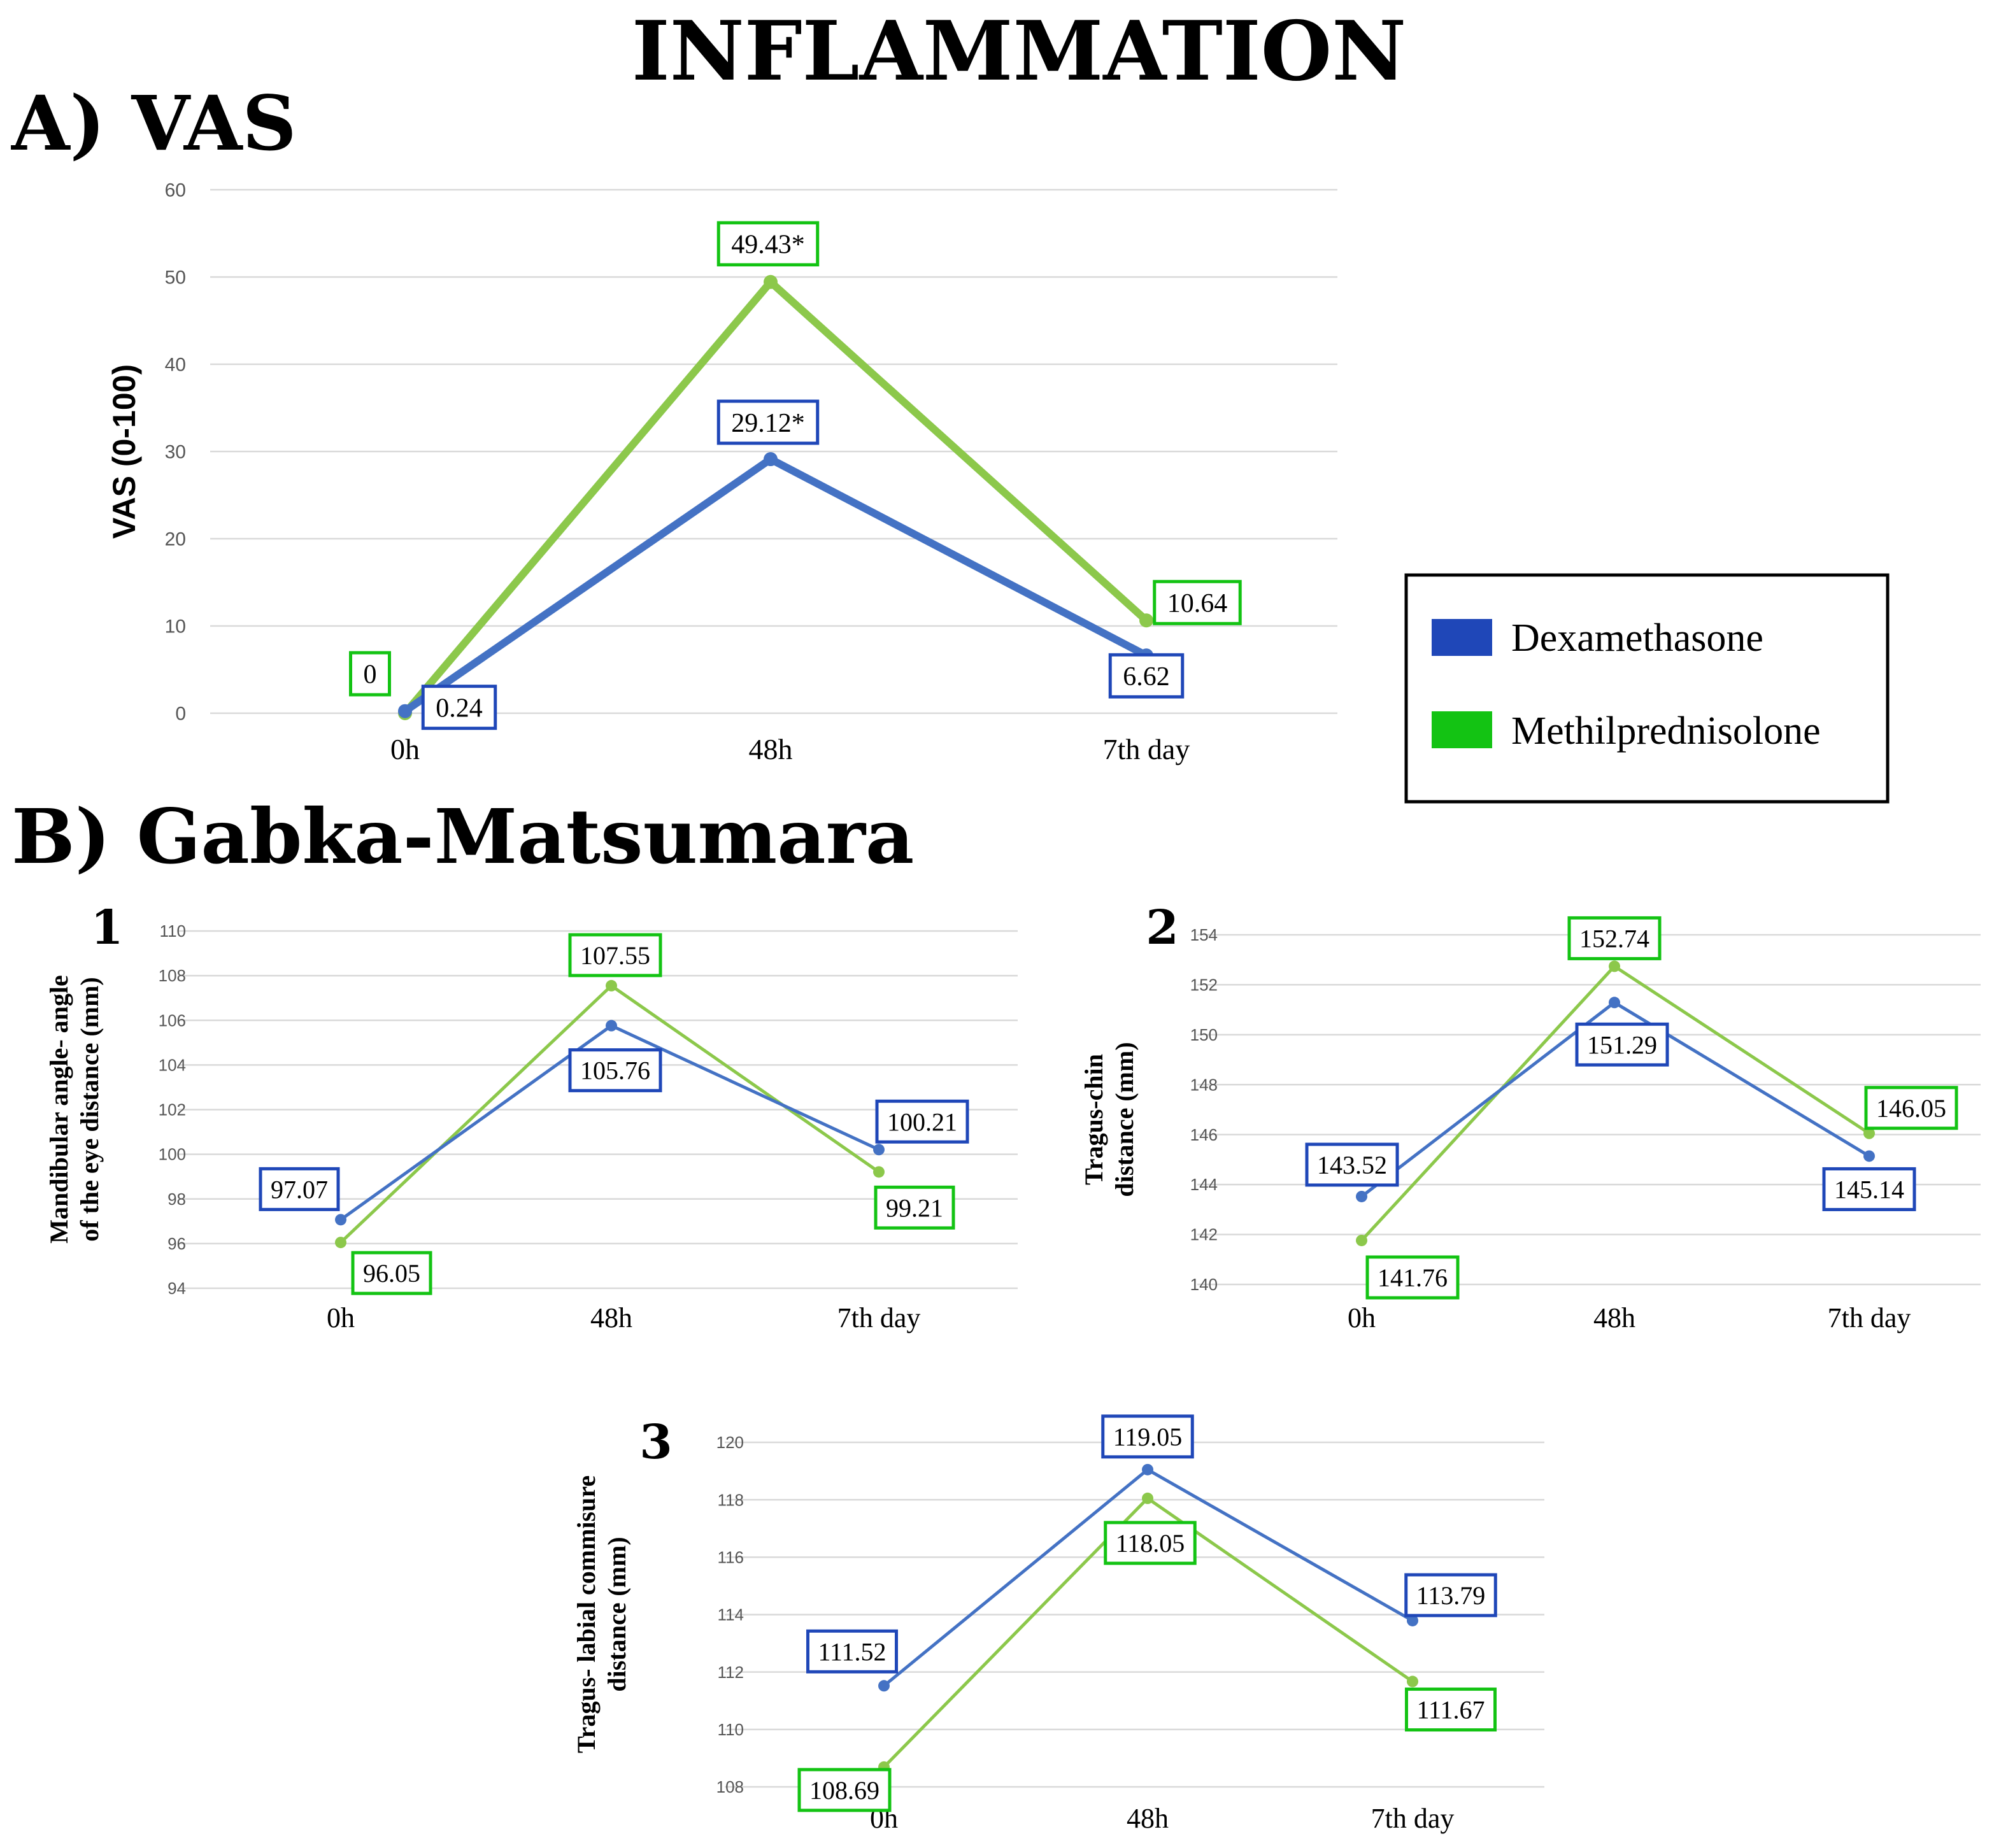 This screenshot has height=1848, width=2001. What do you see at coordinates (175, 191) in the screenshot?
I see `y-tick-label: 60` at bounding box center [175, 191].